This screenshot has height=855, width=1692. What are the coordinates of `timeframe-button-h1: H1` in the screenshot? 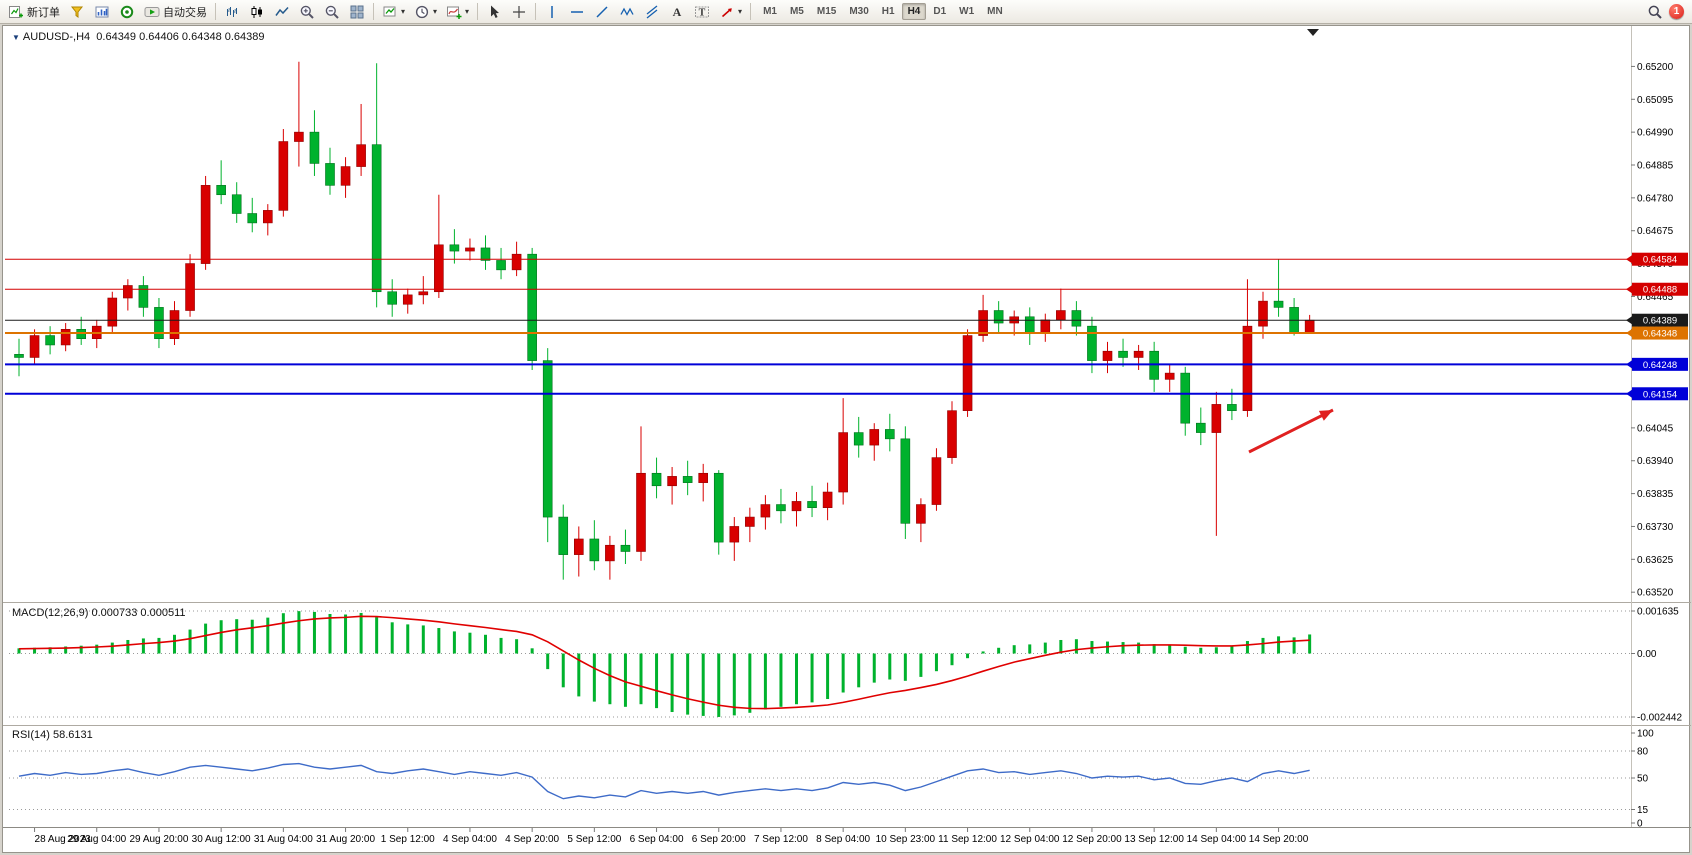 It's located at (888, 11).